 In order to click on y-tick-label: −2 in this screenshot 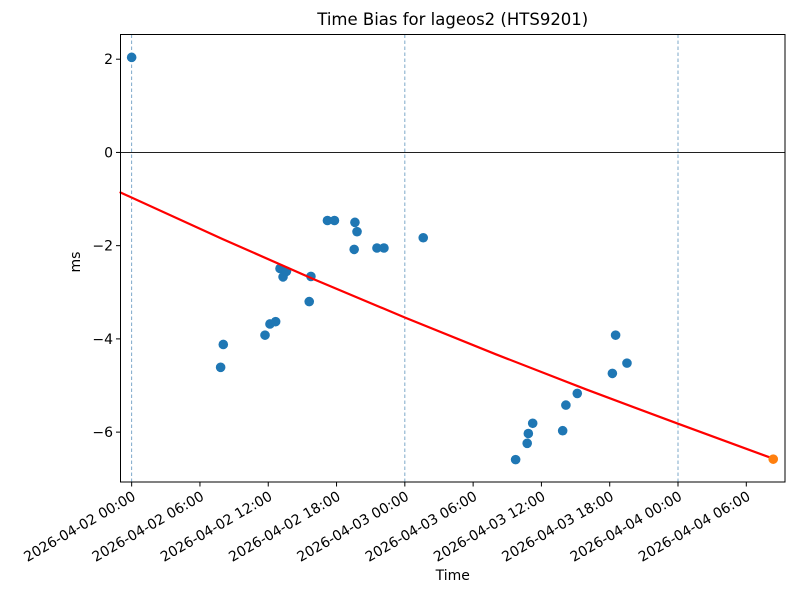, I will do `click(102, 247)`.